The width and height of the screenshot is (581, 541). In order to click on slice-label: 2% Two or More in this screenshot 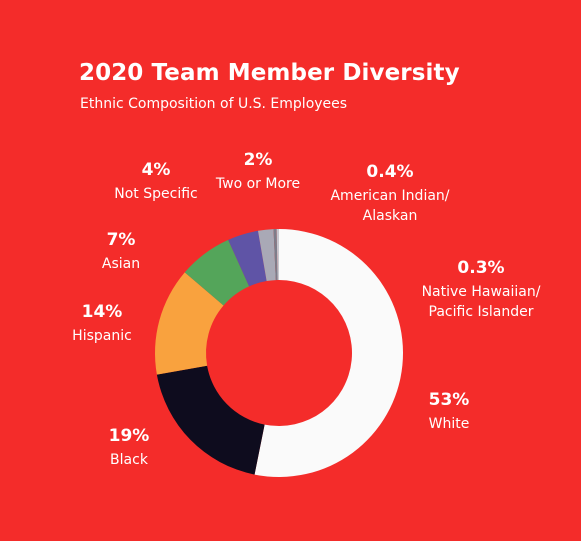, I will do `click(258, 172)`.